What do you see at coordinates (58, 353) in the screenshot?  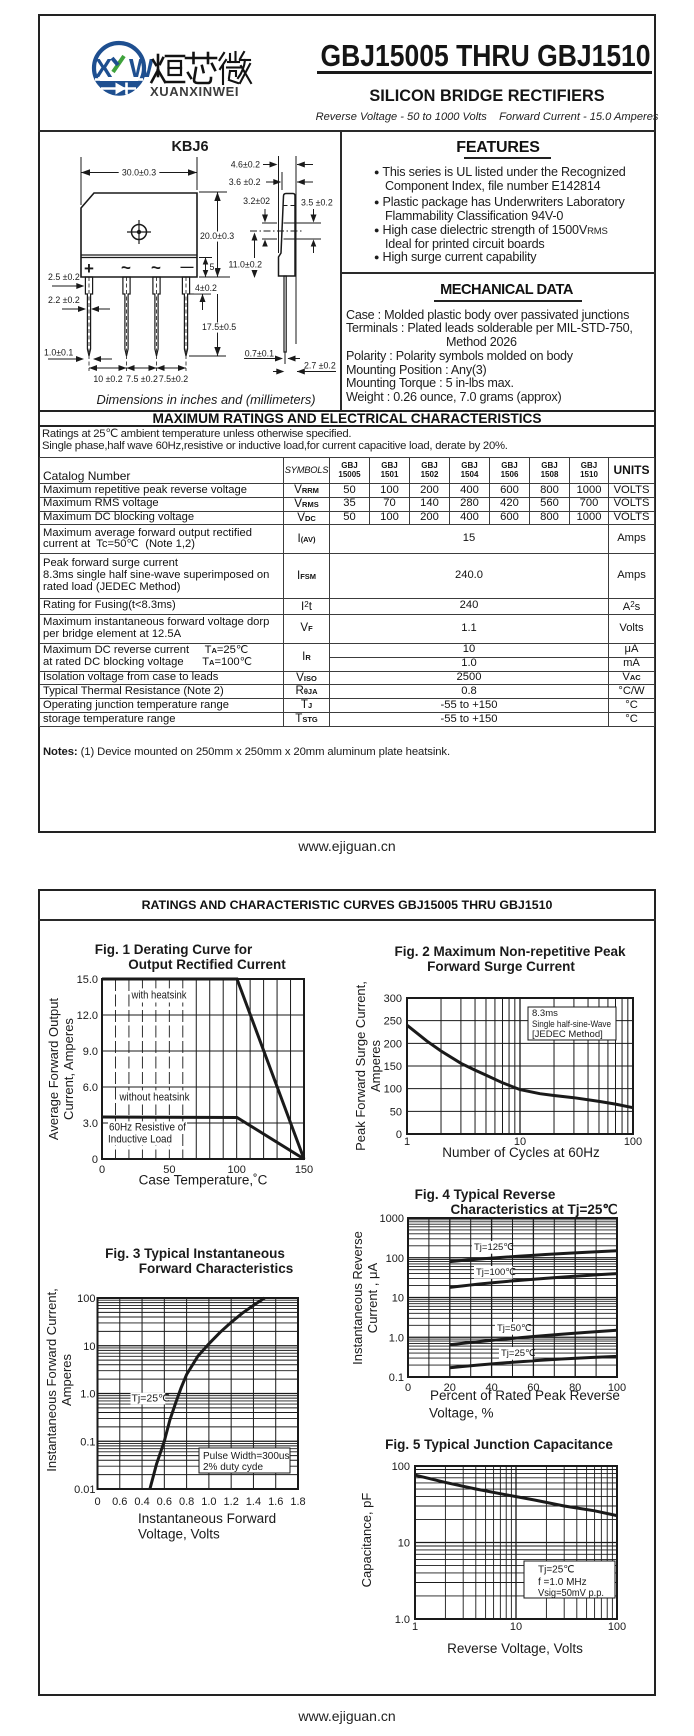 I see `svg-text: 1.0±0.1` at bounding box center [58, 353].